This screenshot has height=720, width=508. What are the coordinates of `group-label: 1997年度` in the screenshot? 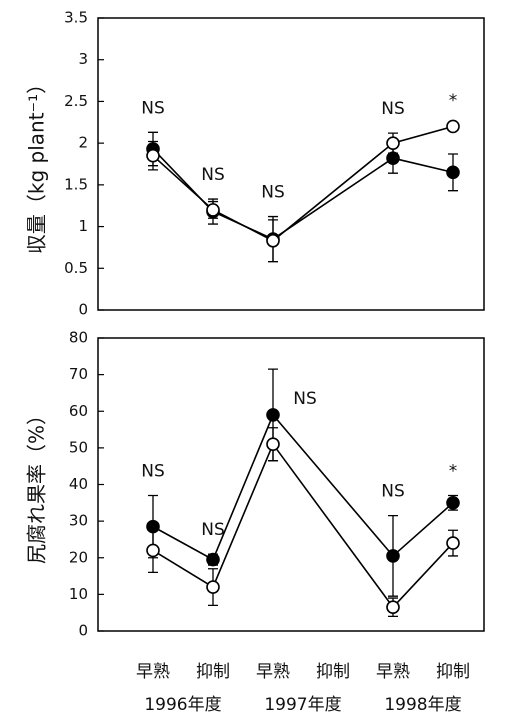 It's located at (302, 705).